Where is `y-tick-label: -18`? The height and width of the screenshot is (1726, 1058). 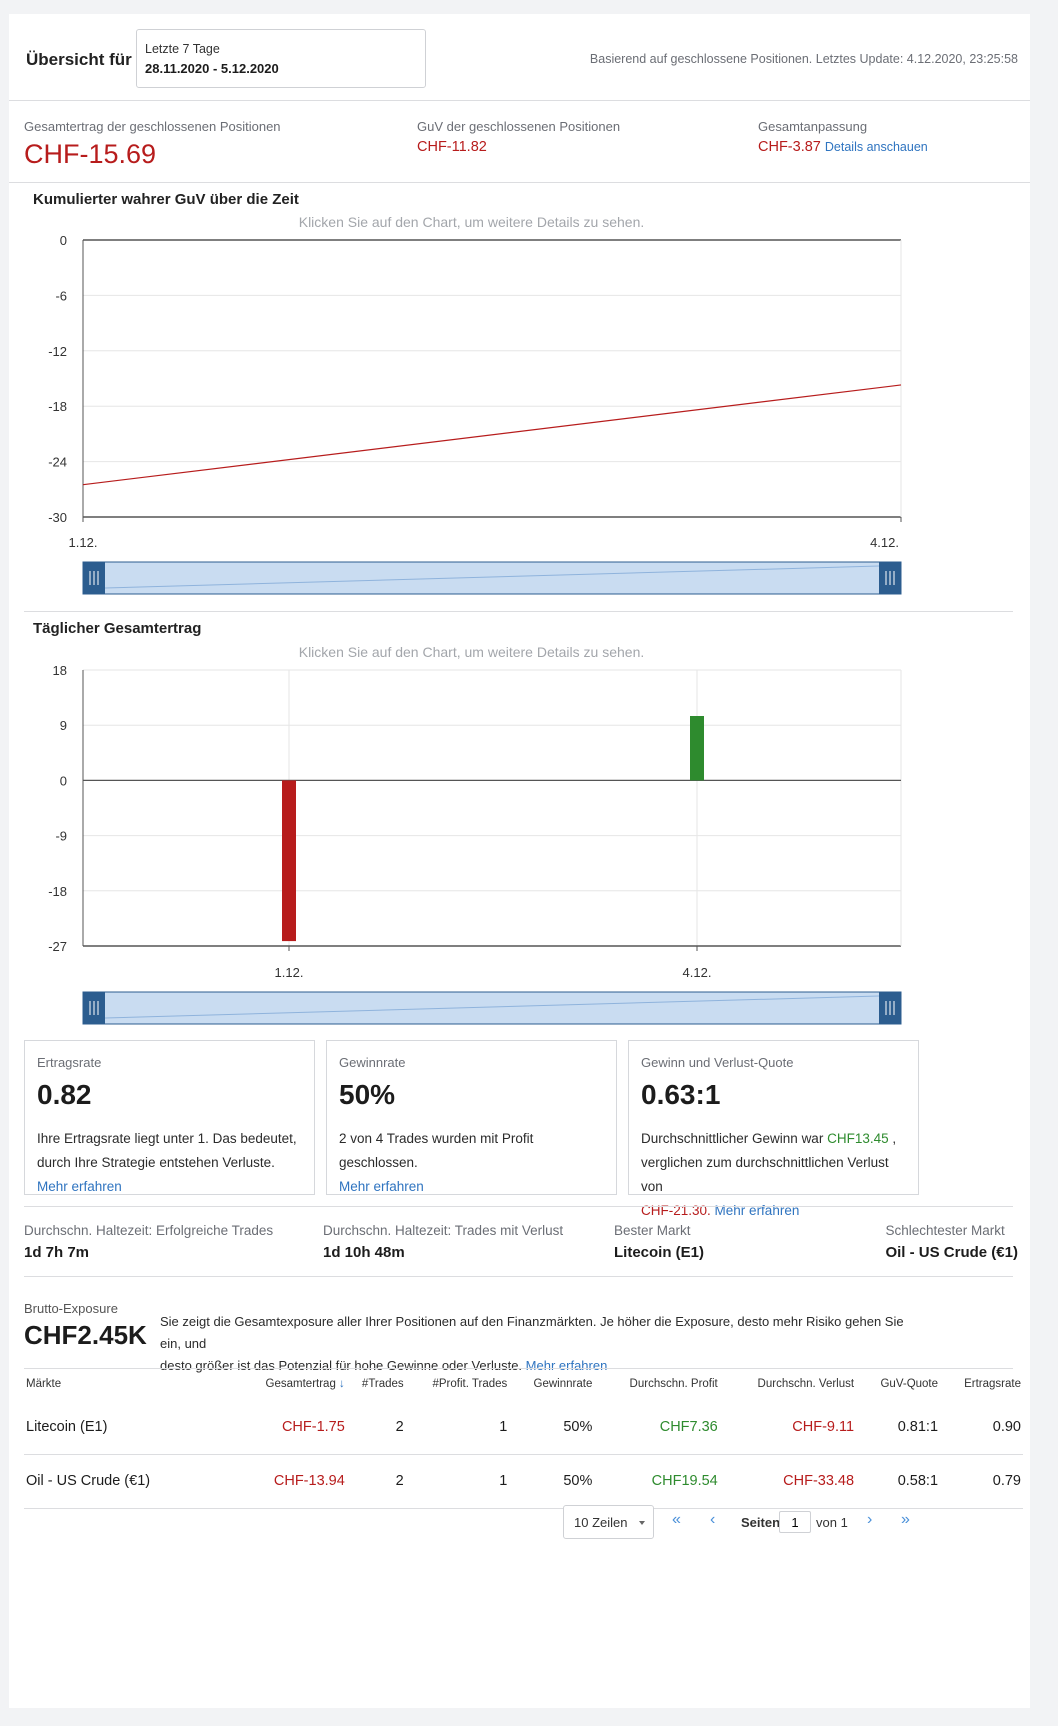
y-tick-label: -18 is located at coordinates (57, 891).